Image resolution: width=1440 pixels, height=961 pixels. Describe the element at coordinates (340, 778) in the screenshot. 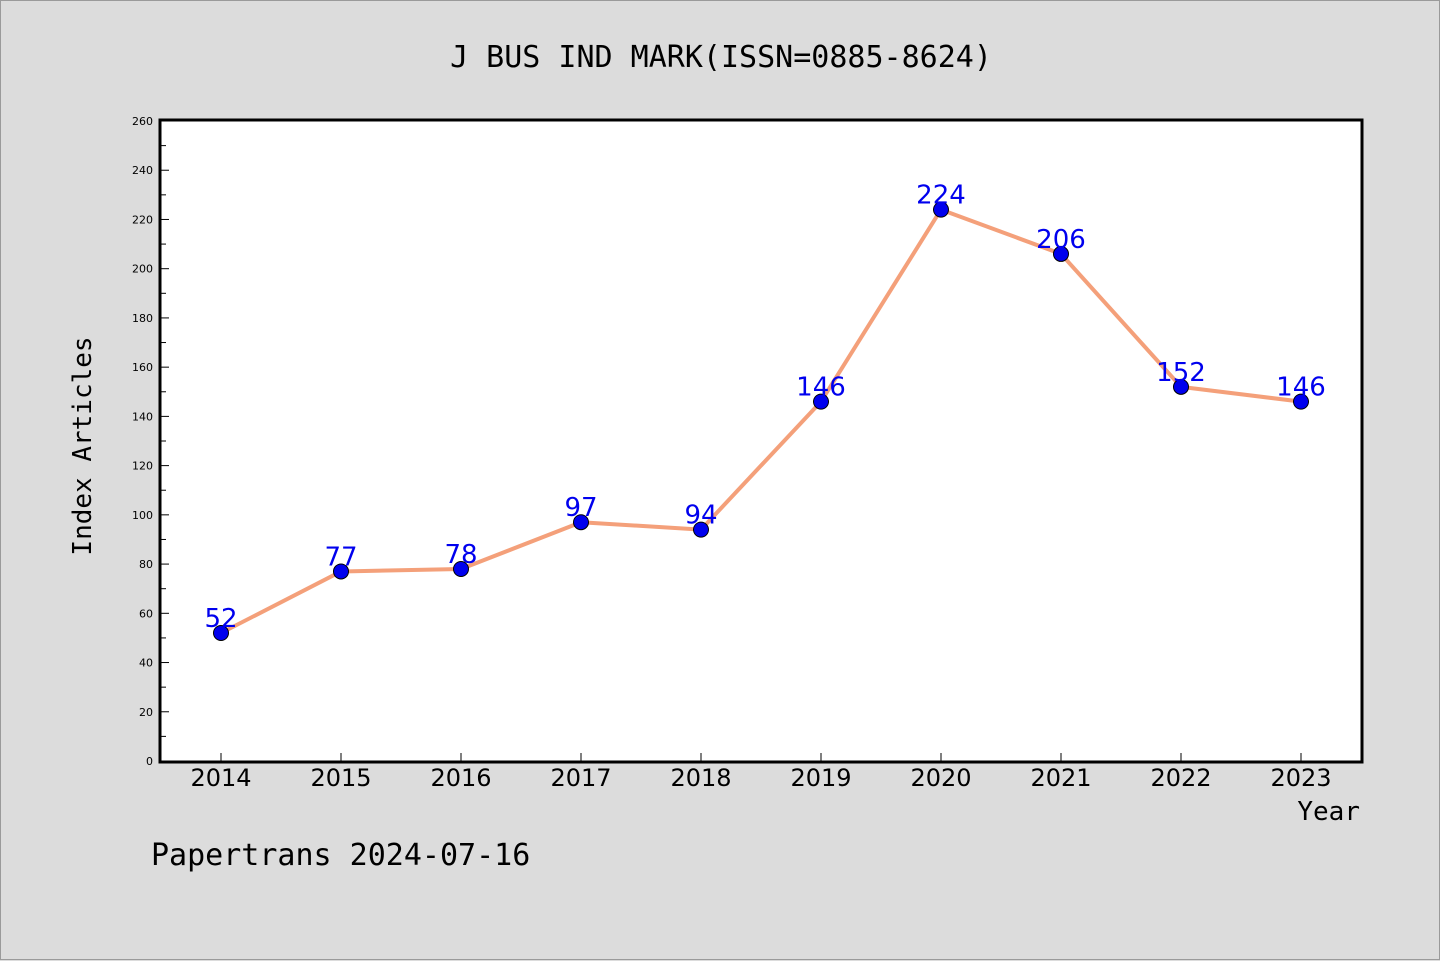

I see `x-tick-label: 2015` at that location.